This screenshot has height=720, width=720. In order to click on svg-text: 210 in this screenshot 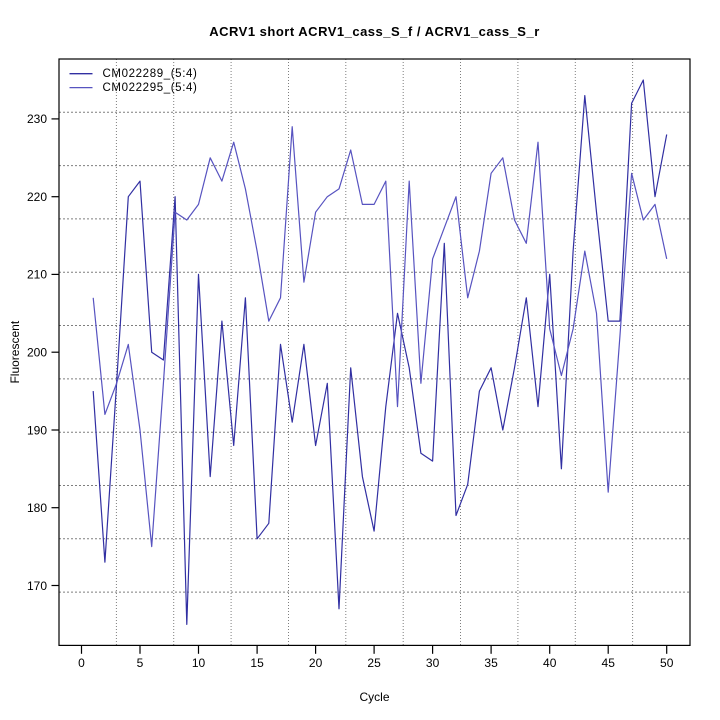, I will do `click(37, 275)`.